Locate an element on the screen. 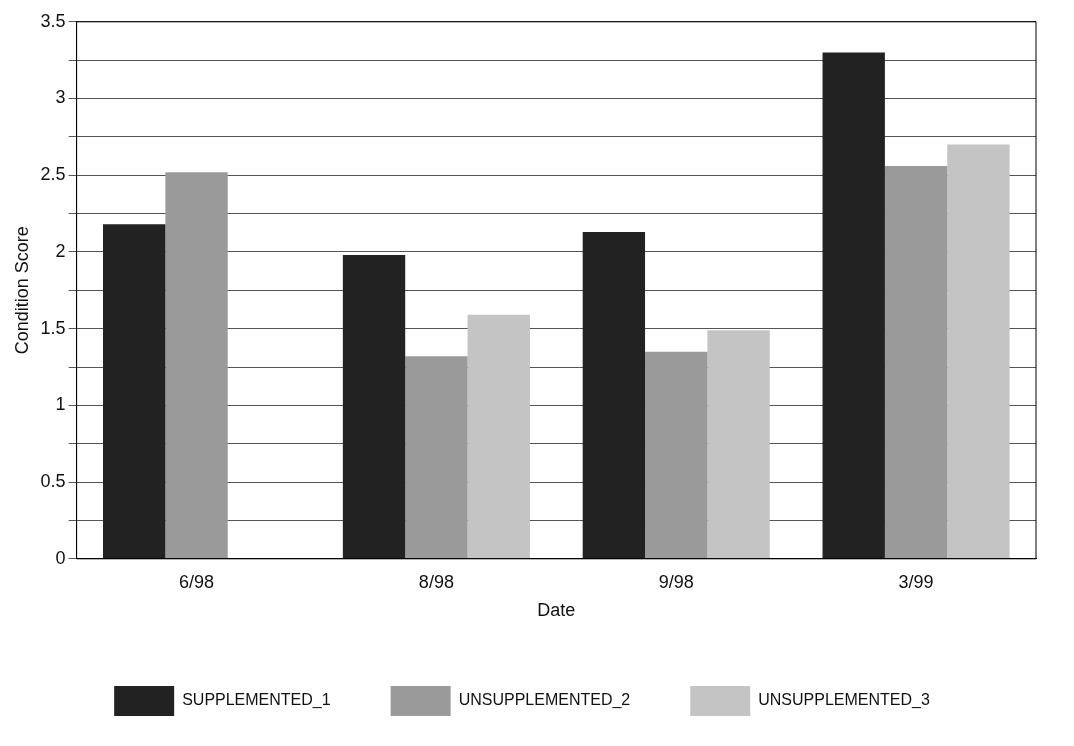 The image size is (1074, 746). x-tick-label: 9/98 is located at coordinates (676, 581).